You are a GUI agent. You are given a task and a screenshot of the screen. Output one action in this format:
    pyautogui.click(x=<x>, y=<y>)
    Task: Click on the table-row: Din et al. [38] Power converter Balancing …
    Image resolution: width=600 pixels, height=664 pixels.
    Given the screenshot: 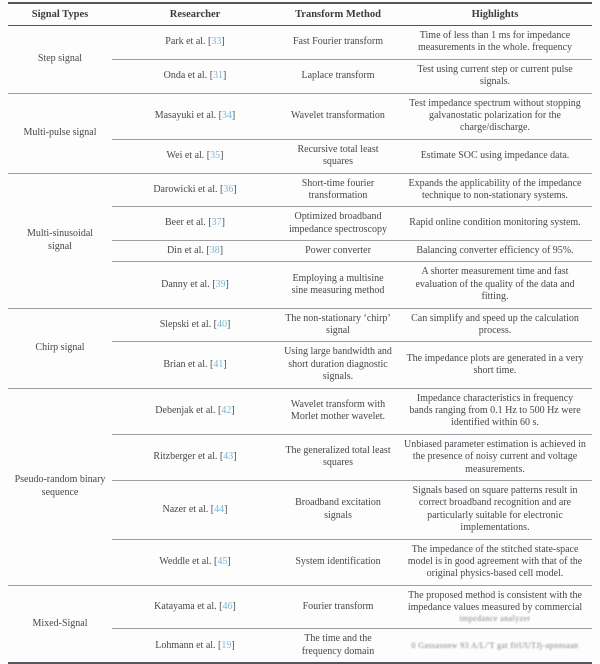 What is the action you would take?
    pyautogui.click(x=300, y=251)
    